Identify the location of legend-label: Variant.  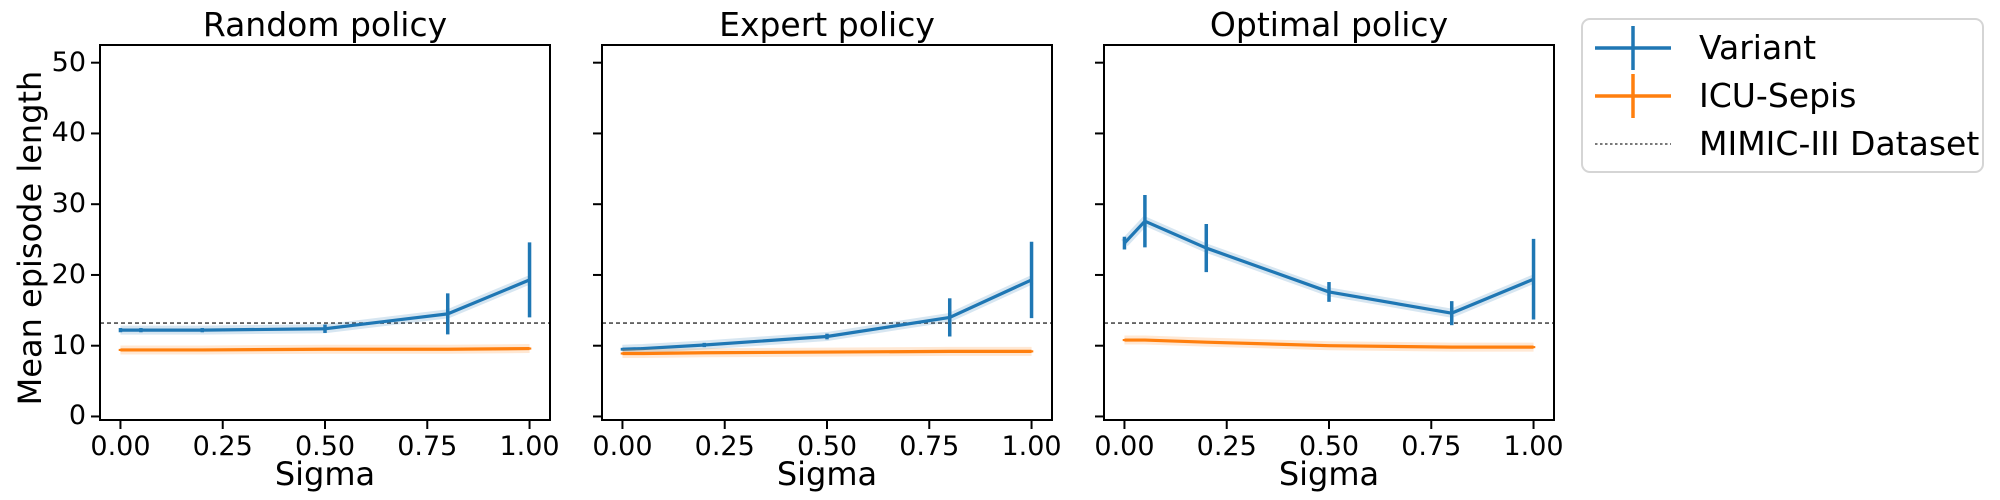
(1758, 47).